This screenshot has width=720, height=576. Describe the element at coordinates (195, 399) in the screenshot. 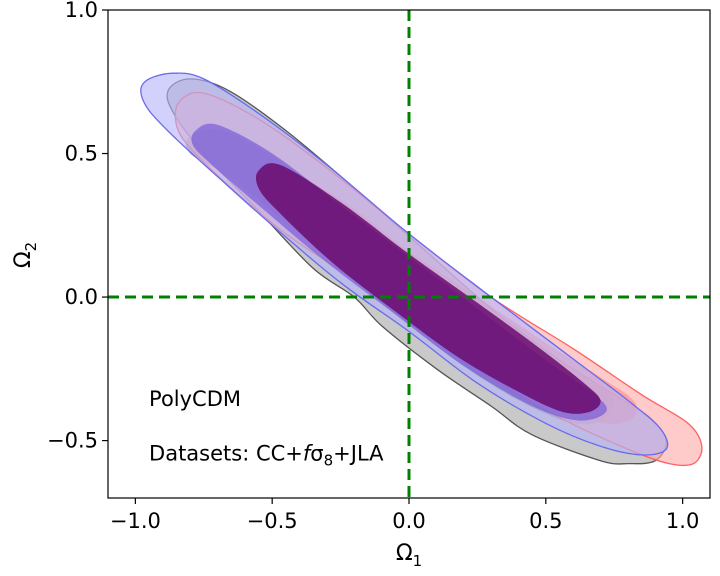

I see `model-annotation: PolyCDM` at that location.